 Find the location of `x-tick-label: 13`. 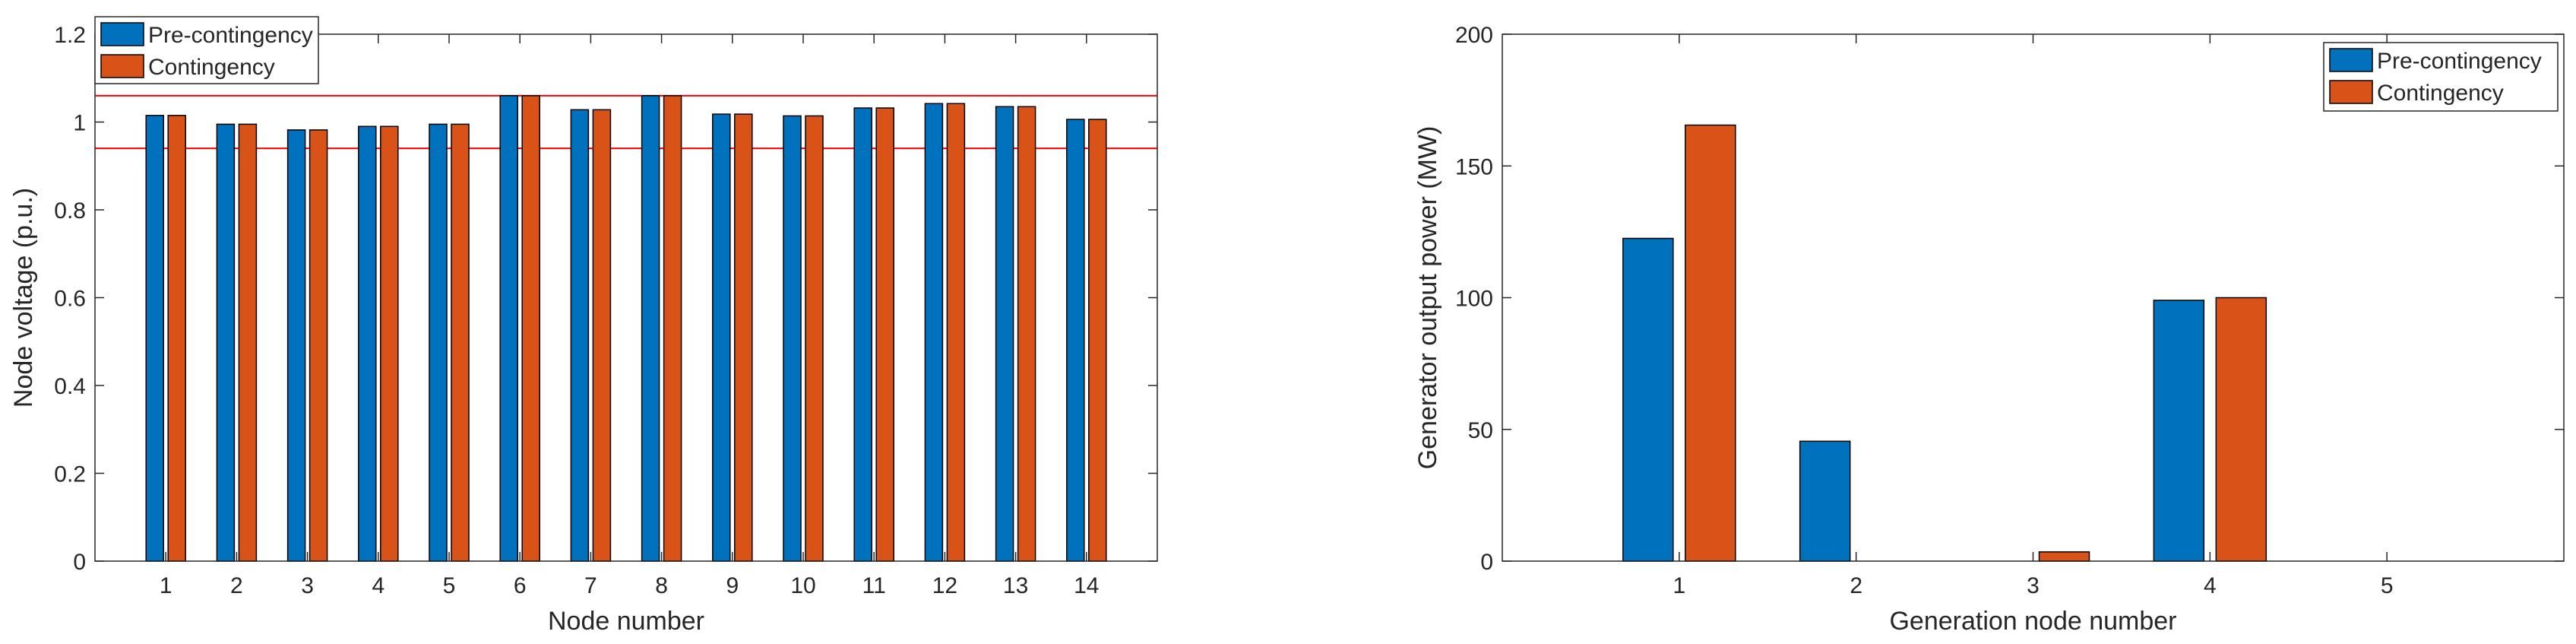

x-tick-label: 13 is located at coordinates (1016, 586).